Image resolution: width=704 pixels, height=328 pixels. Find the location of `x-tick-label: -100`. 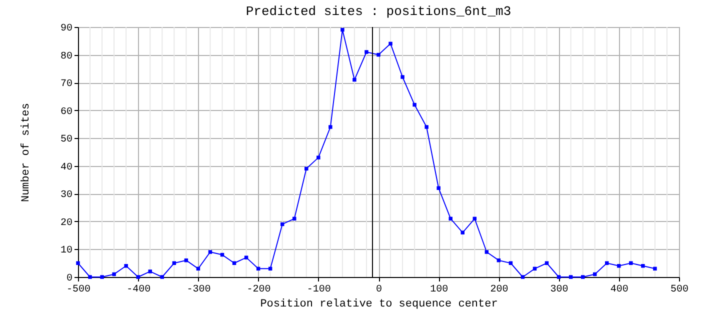

x-tick-label: -100 is located at coordinates (318, 290).